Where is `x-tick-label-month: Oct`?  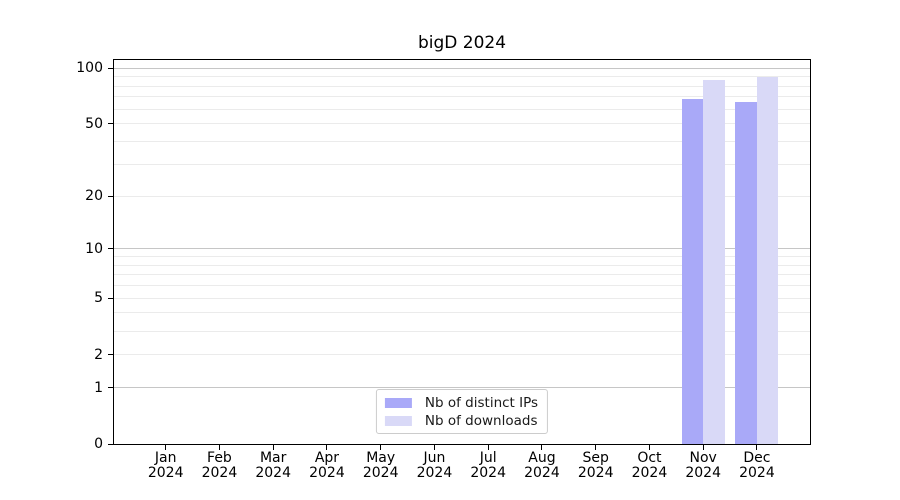
x-tick-label-month: Oct is located at coordinates (649, 458).